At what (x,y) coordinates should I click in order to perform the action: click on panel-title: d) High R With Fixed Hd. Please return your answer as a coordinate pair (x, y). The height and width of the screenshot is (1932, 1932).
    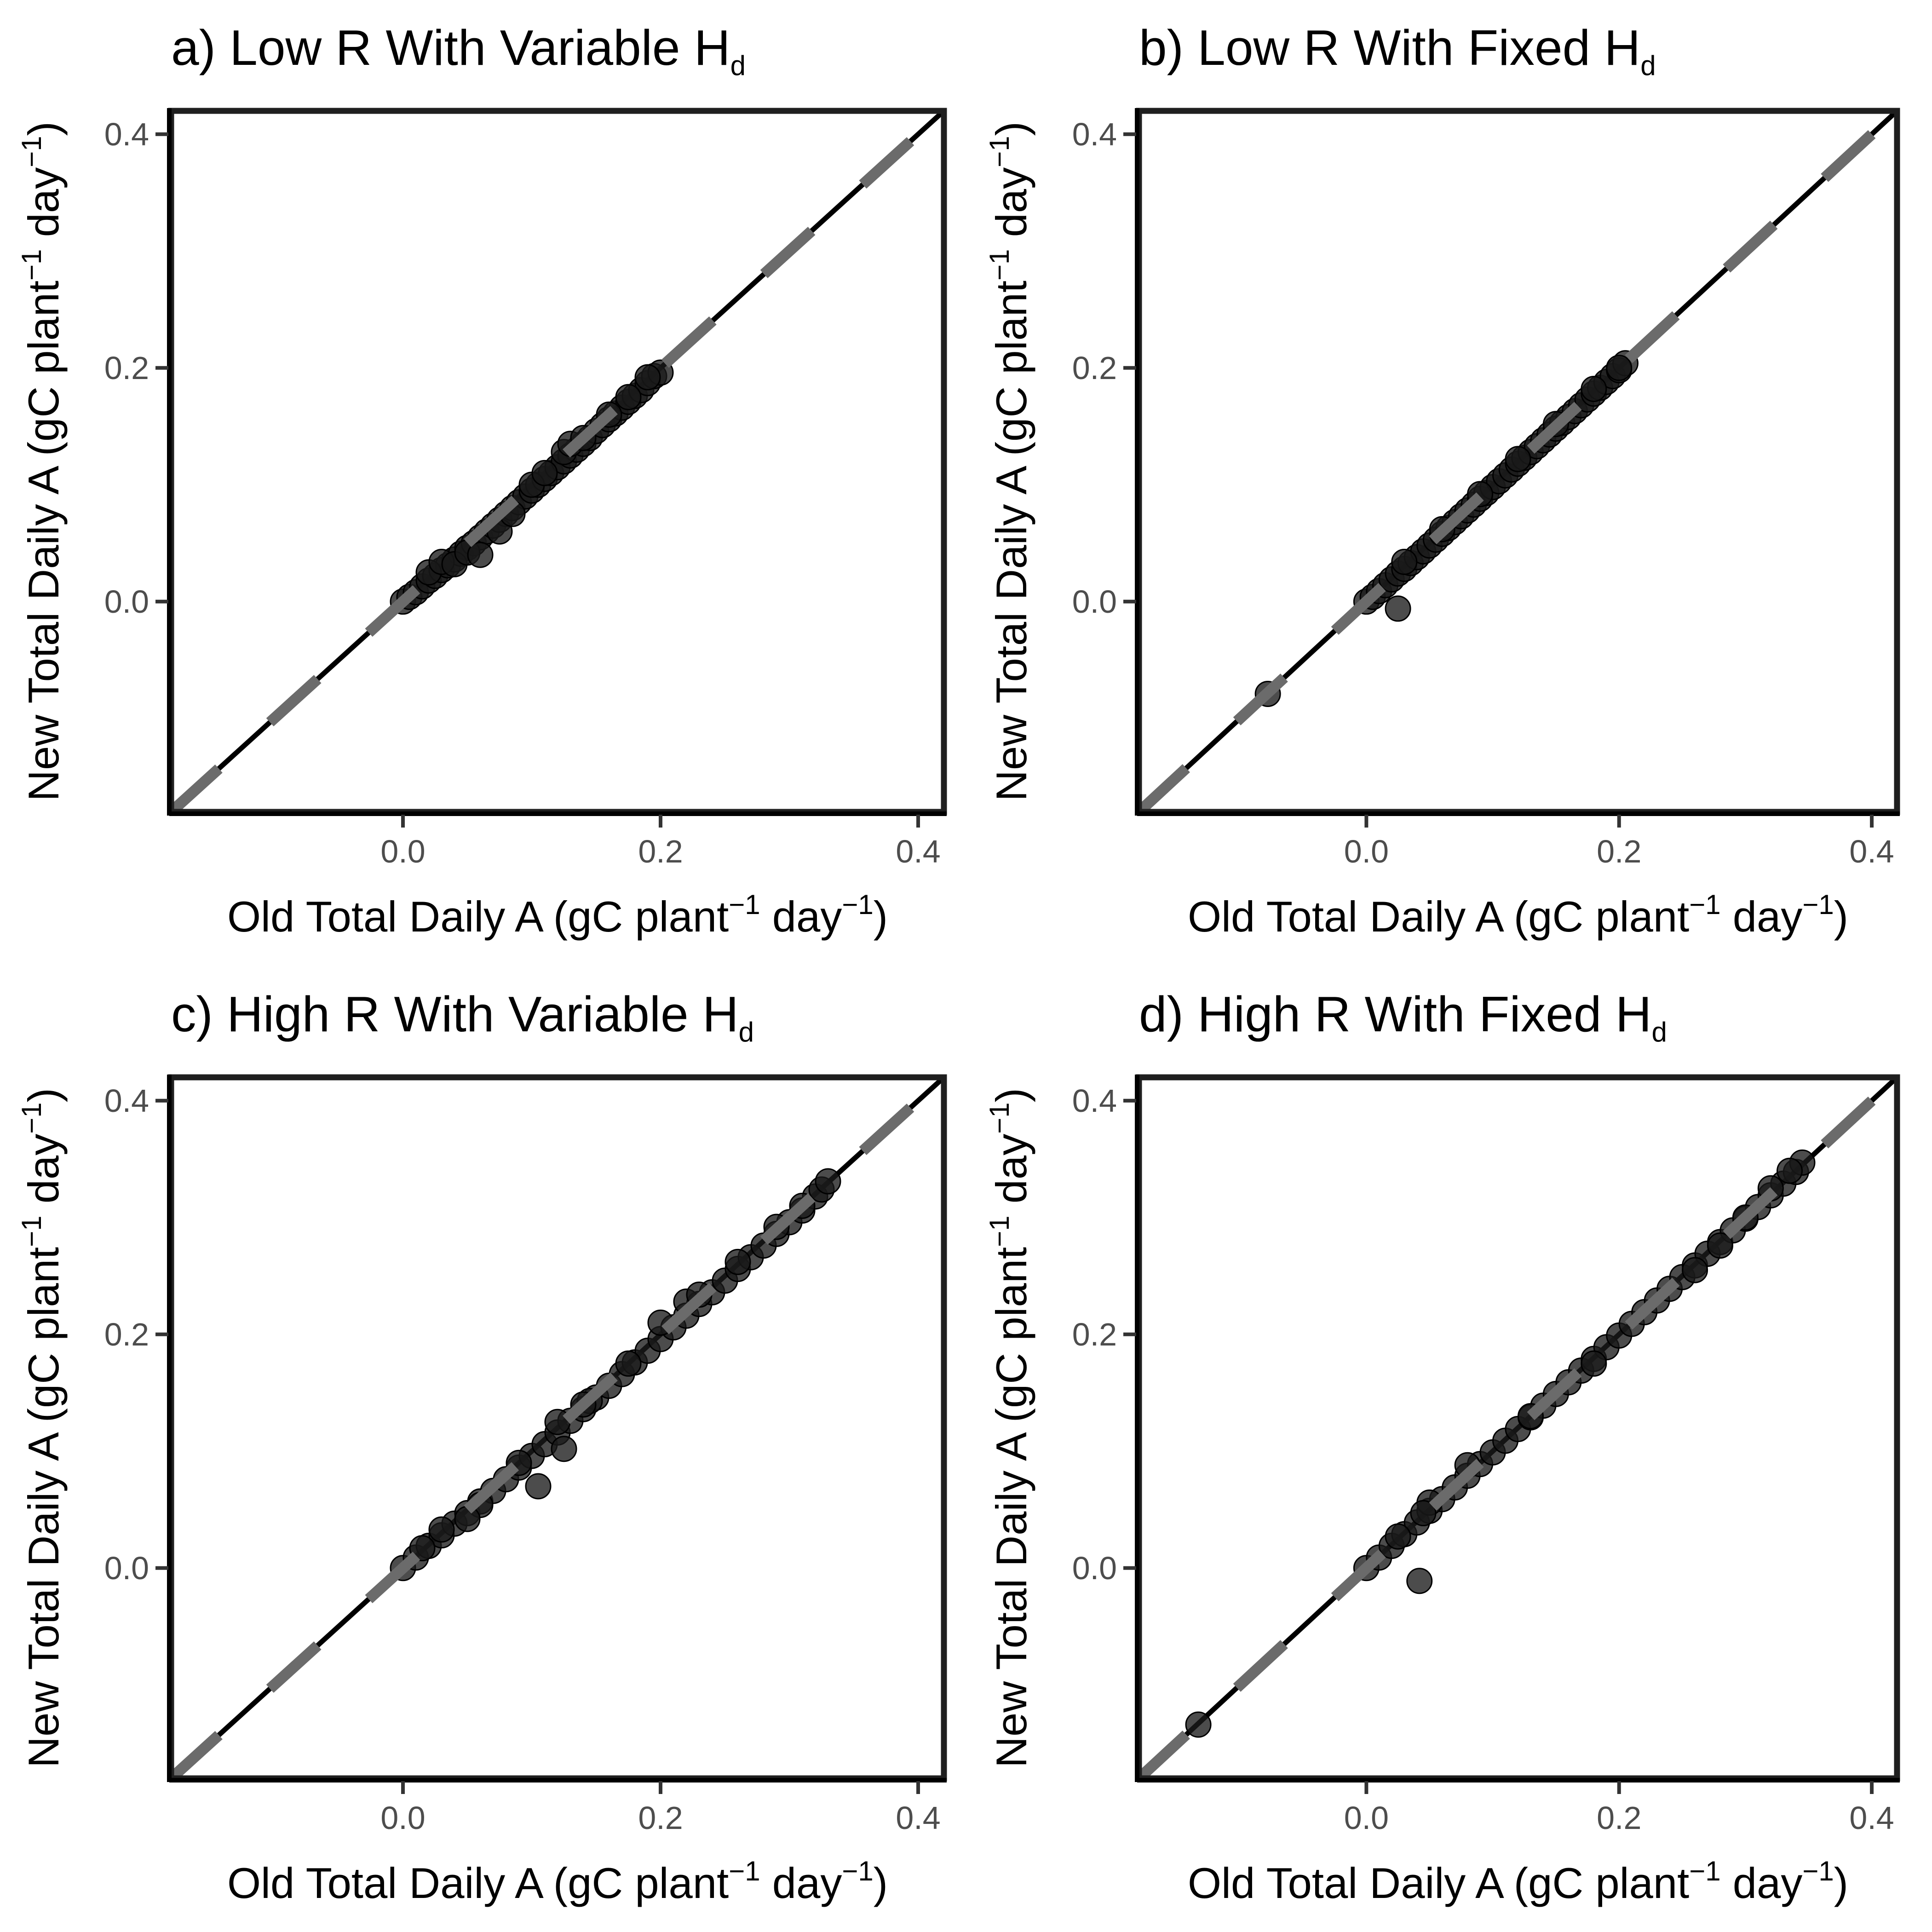
    Looking at the image, I should click on (1403, 1016).